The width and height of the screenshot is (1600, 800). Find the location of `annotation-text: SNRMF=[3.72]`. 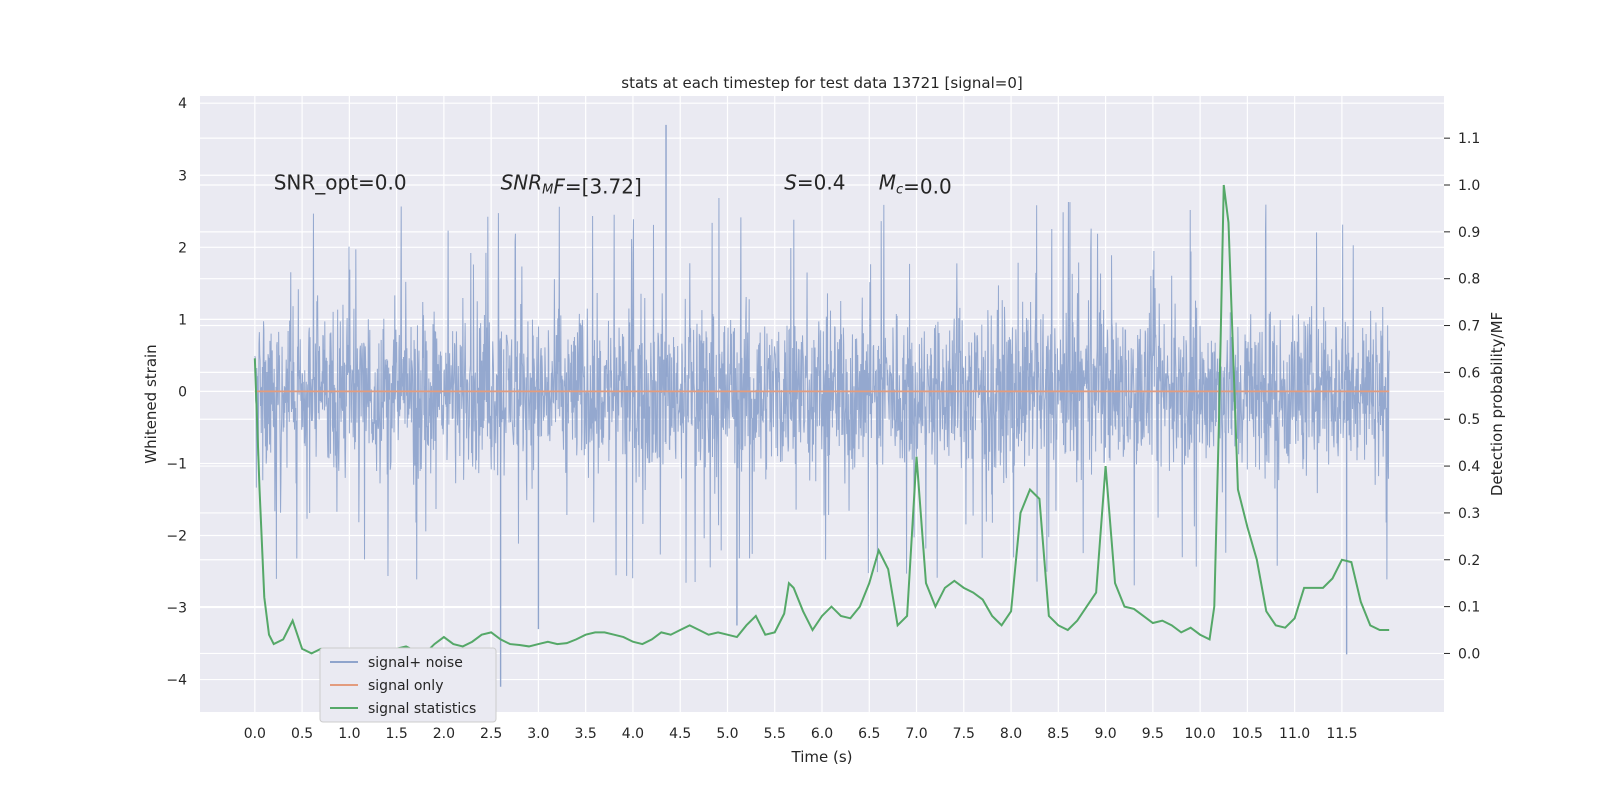

annotation-text: SNRMF=[3.72] is located at coordinates (571, 184).